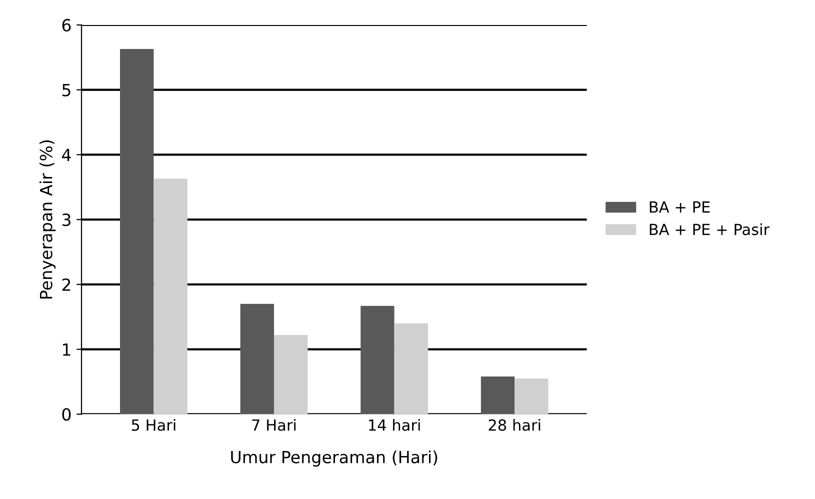  Describe the element at coordinates (514, 425) in the screenshot. I see `x-tick-label: 28 hari` at that location.